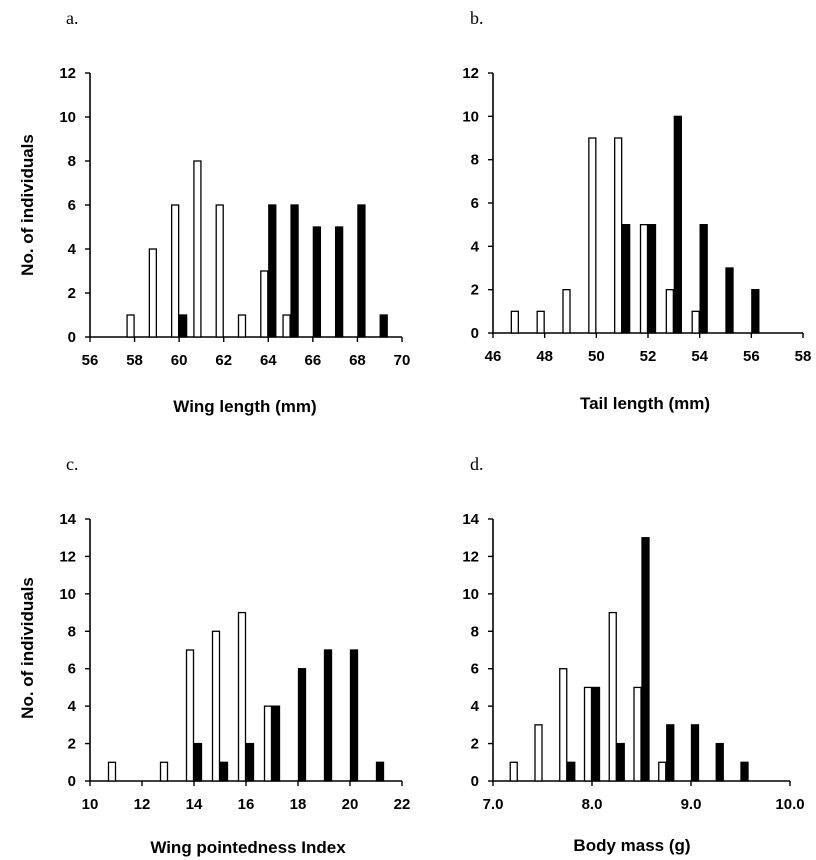 The height and width of the screenshot is (860, 816). Describe the element at coordinates (402, 360) in the screenshot. I see `x-tick-label: 70` at that location.